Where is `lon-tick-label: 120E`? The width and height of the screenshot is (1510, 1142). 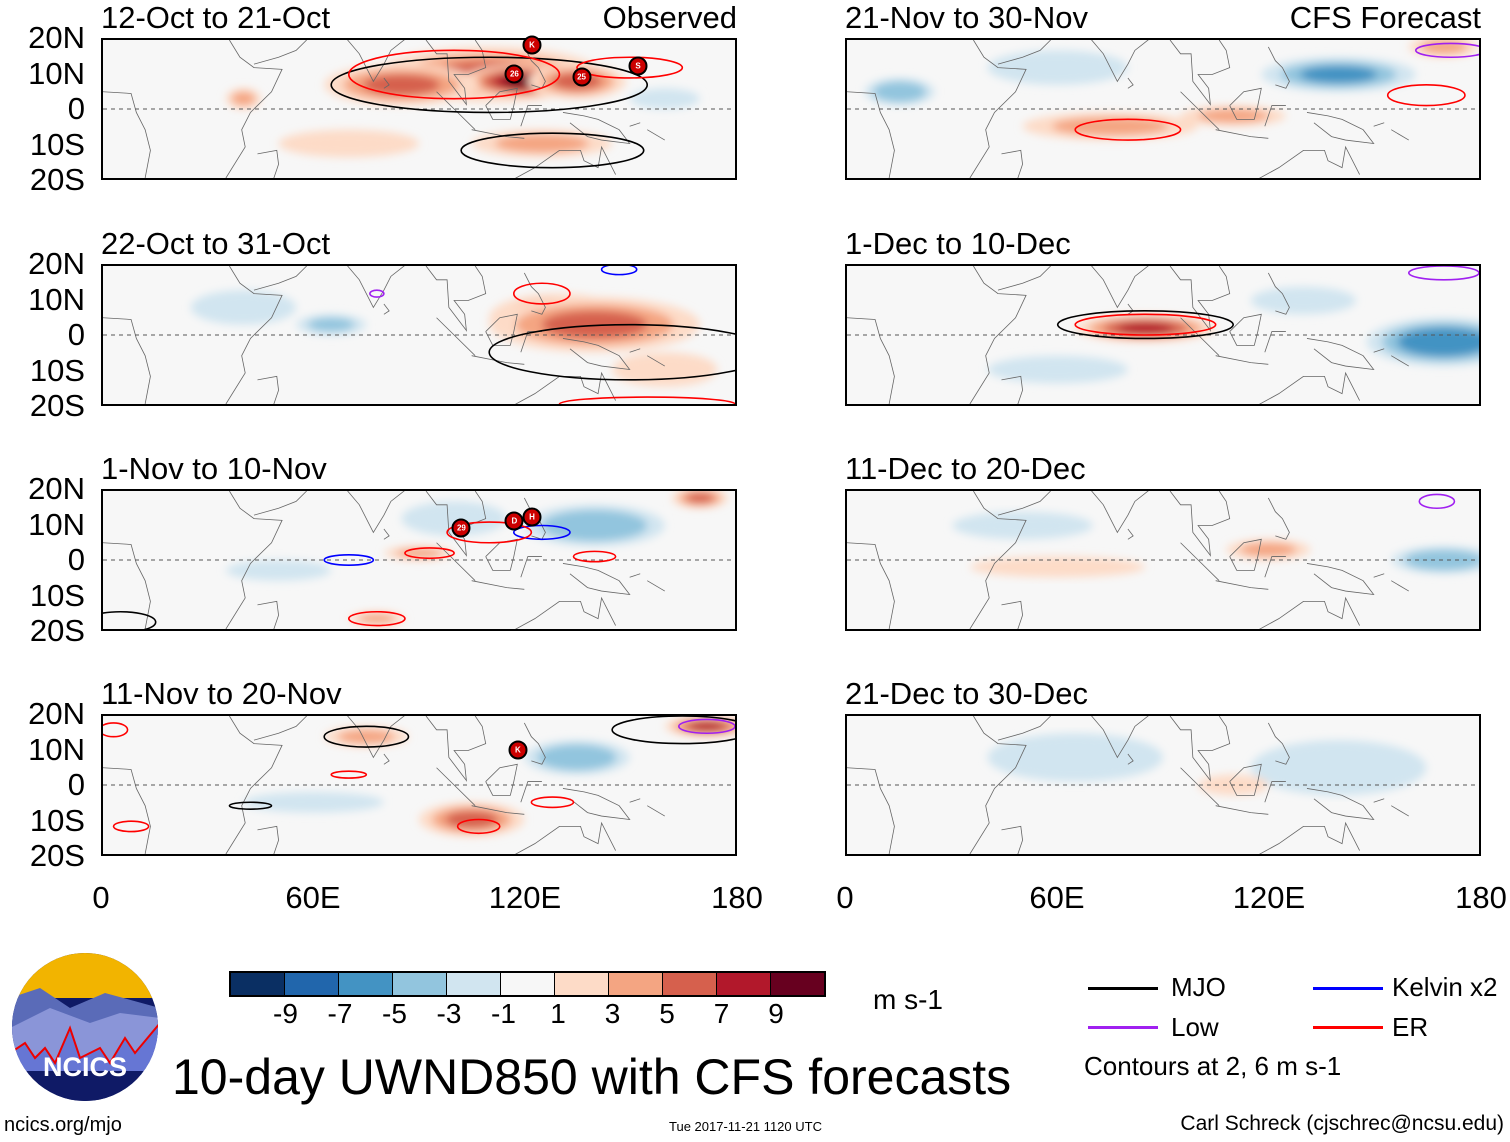 lon-tick-label: 120E is located at coordinates (1269, 897).